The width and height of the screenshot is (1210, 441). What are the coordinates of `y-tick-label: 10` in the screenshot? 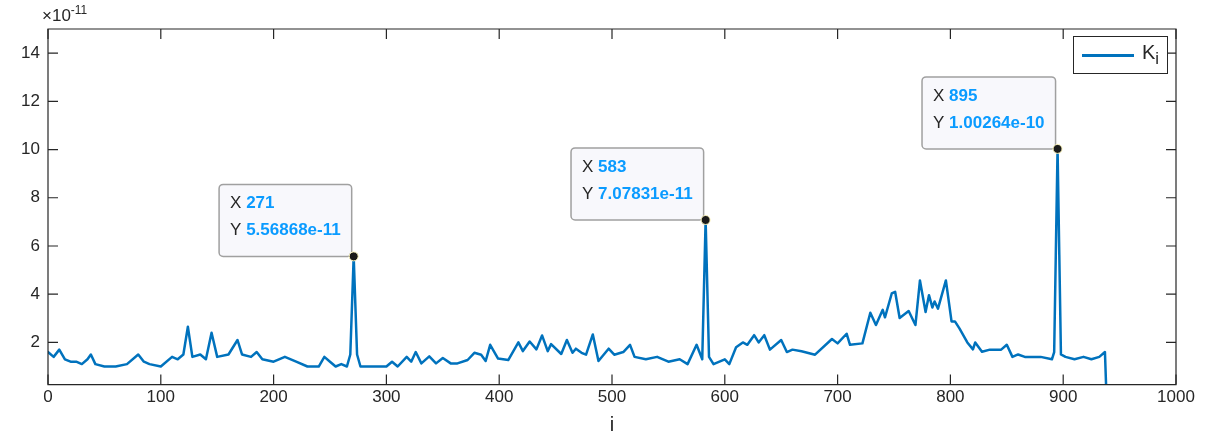 It's located at (30, 149).